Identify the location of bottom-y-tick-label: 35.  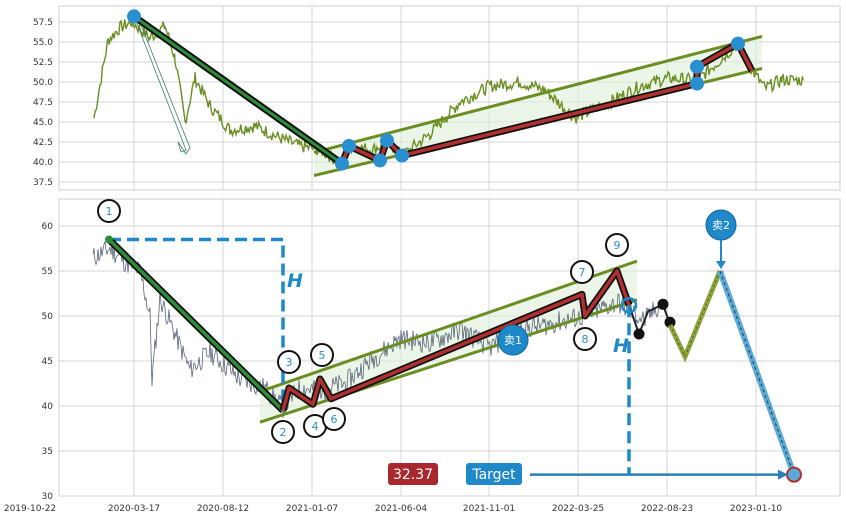
(47, 452).